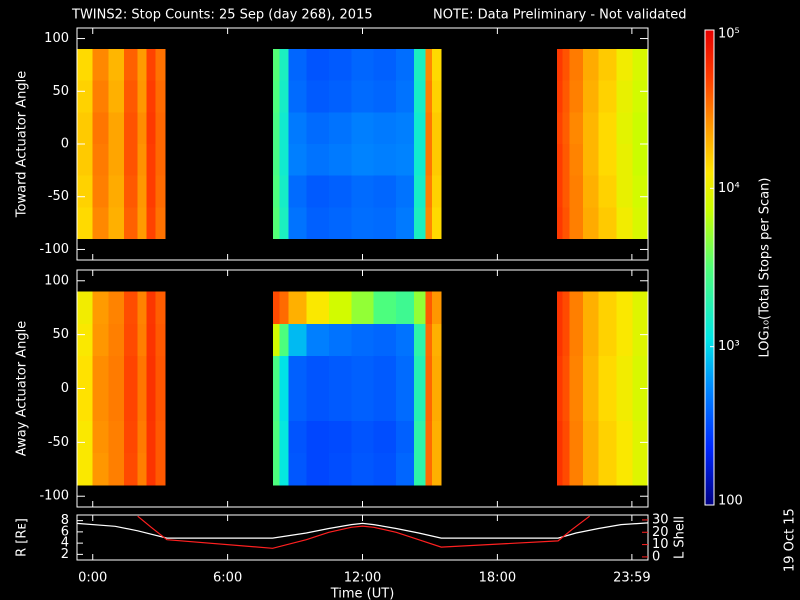 Image resolution: width=800 pixels, height=600 pixels. What do you see at coordinates (656, 556) in the screenshot?
I see `y2-tick-label: 0` at bounding box center [656, 556].